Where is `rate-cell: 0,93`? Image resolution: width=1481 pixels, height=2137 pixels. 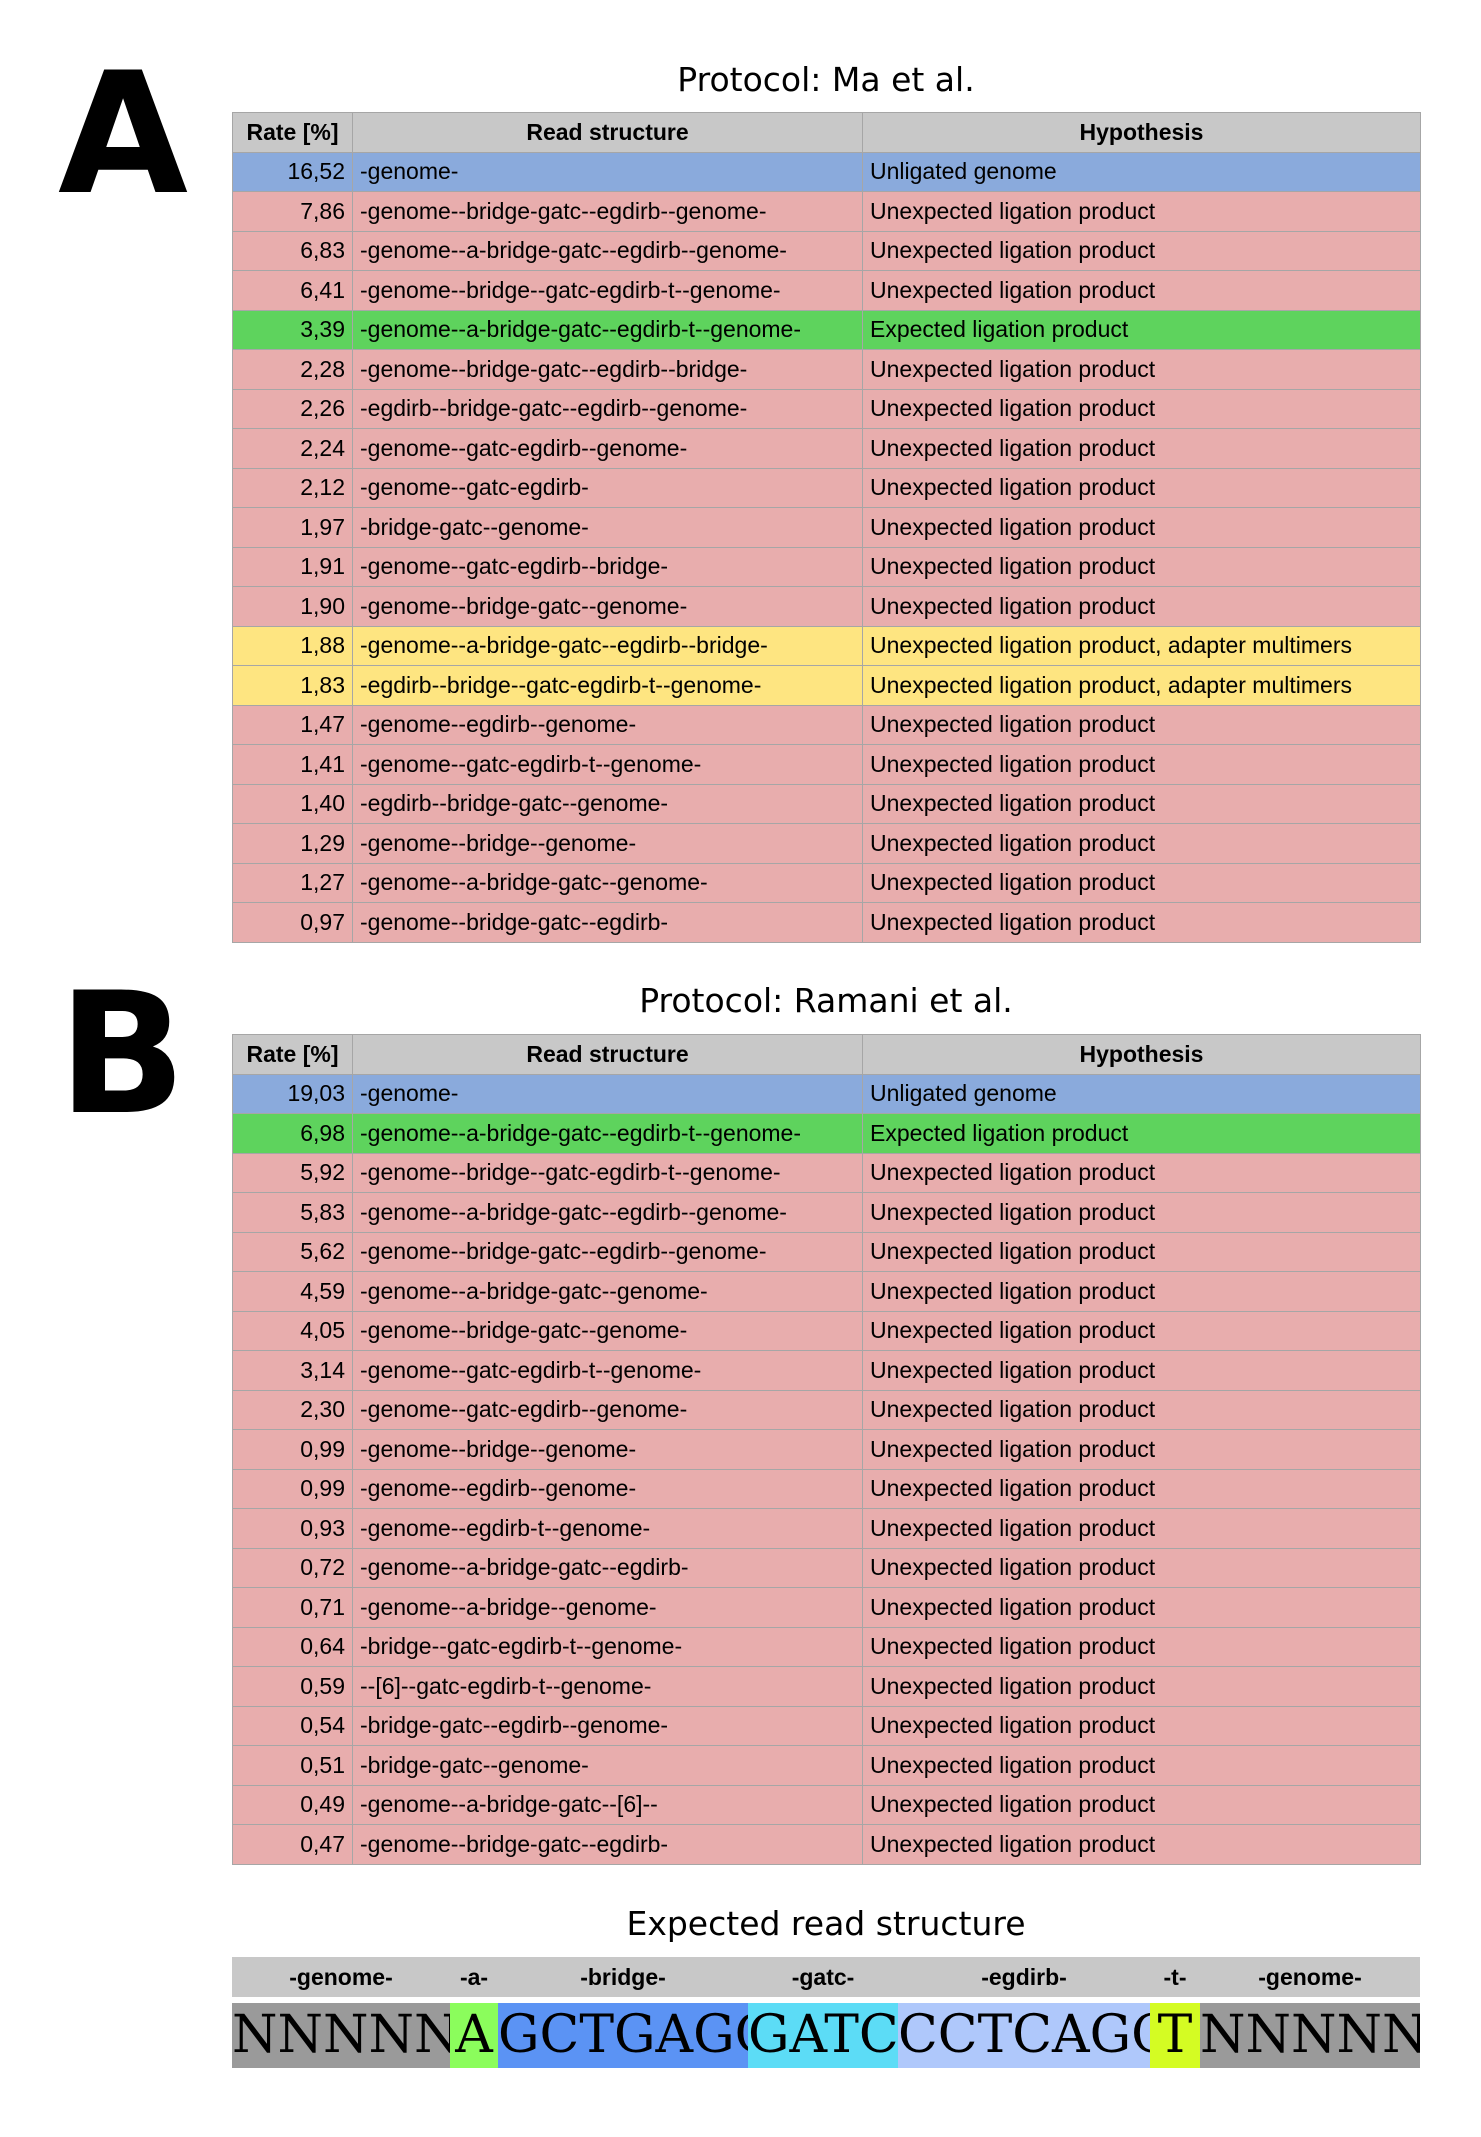
rate-cell: 0,93 is located at coordinates (292, 1528).